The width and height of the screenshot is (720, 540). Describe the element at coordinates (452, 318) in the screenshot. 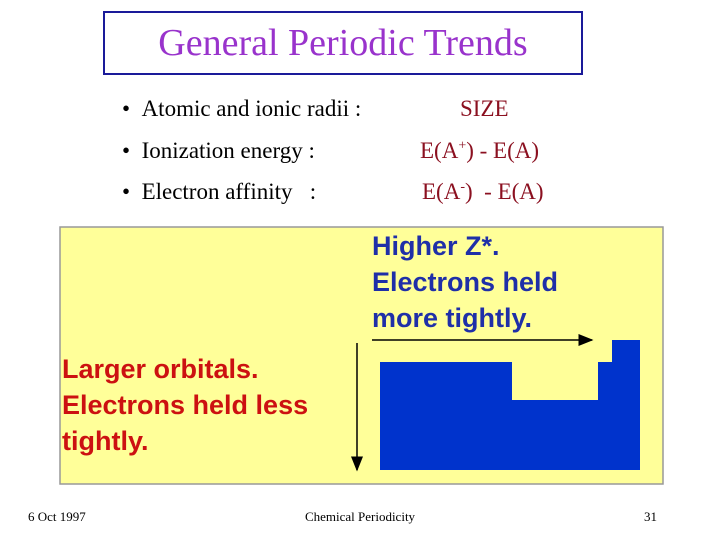

I see `line: more tightly.` at that location.